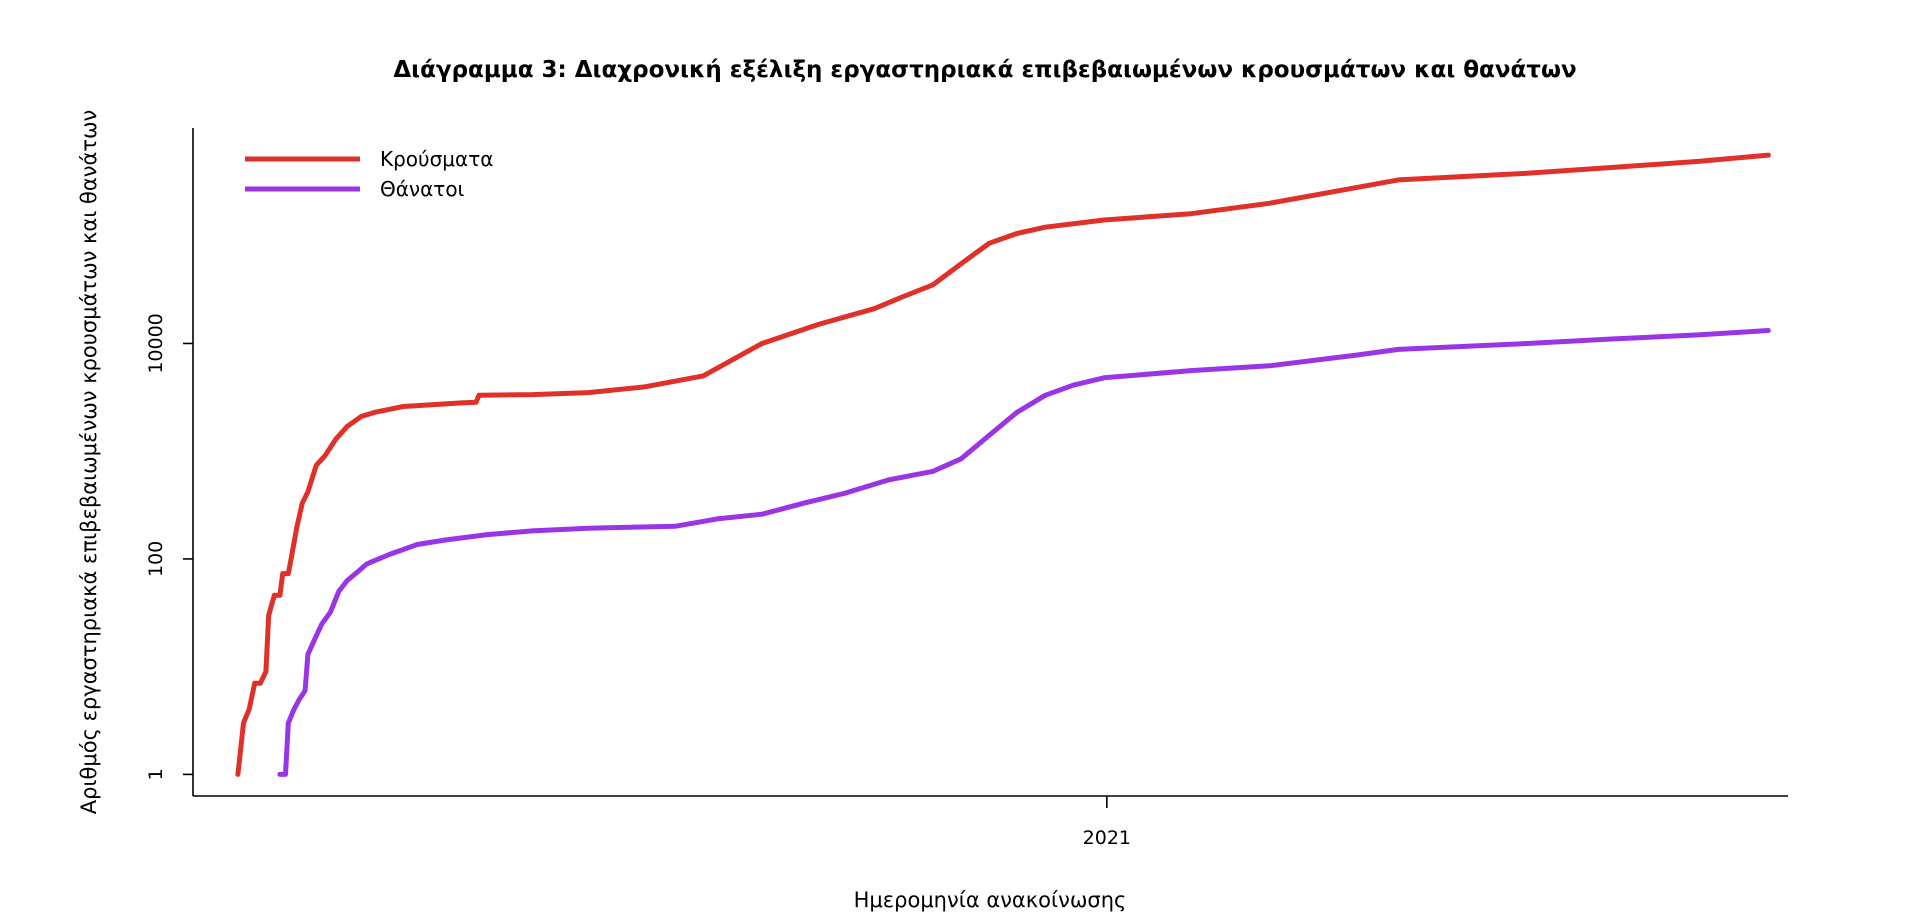  Describe the element at coordinates (1107, 822) in the screenshot. I see `x-axis-ticks: 2021` at that location.